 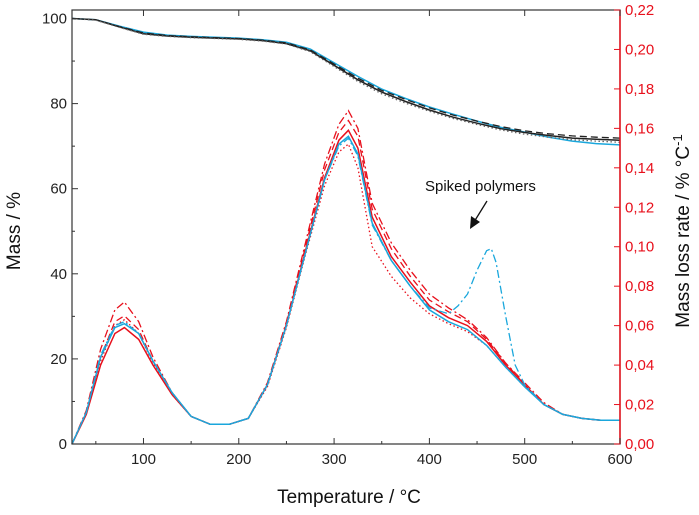 What do you see at coordinates (58, 359) in the screenshot?
I see `y-left-tick-label: 20` at bounding box center [58, 359].